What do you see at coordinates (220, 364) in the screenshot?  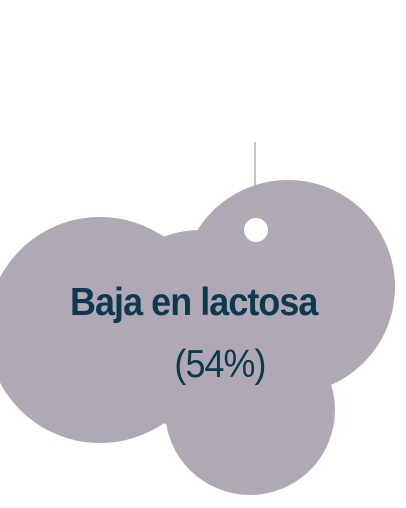 I see `tag-percentage: (54%)` at bounding box center [220, 364].